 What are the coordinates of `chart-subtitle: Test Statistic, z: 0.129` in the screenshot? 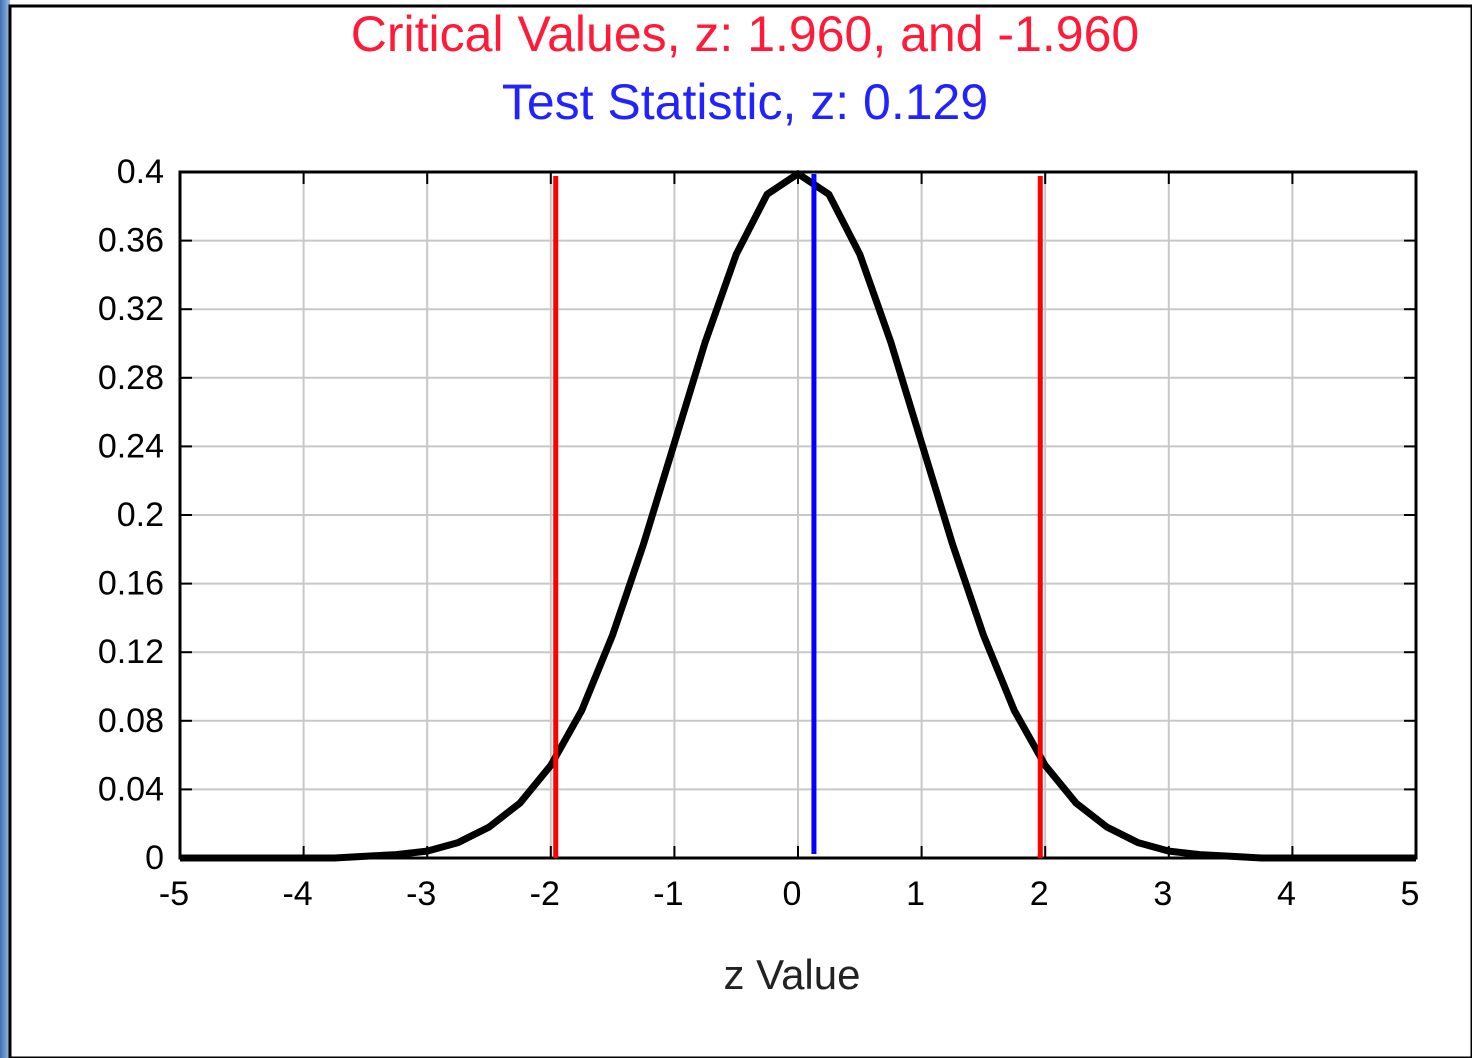 It's located at (745, 102).